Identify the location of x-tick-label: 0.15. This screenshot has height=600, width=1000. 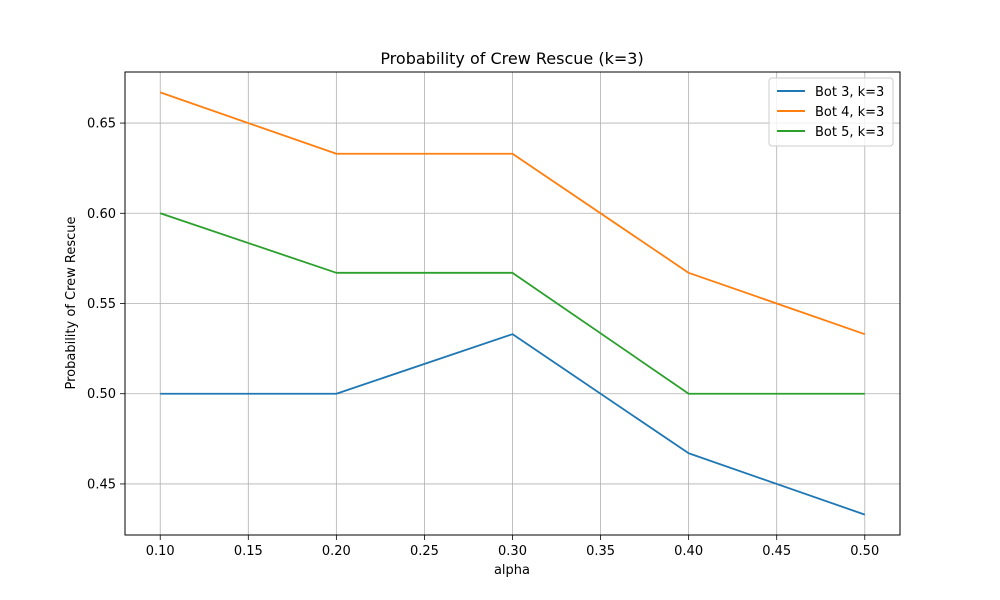
(248, 551).